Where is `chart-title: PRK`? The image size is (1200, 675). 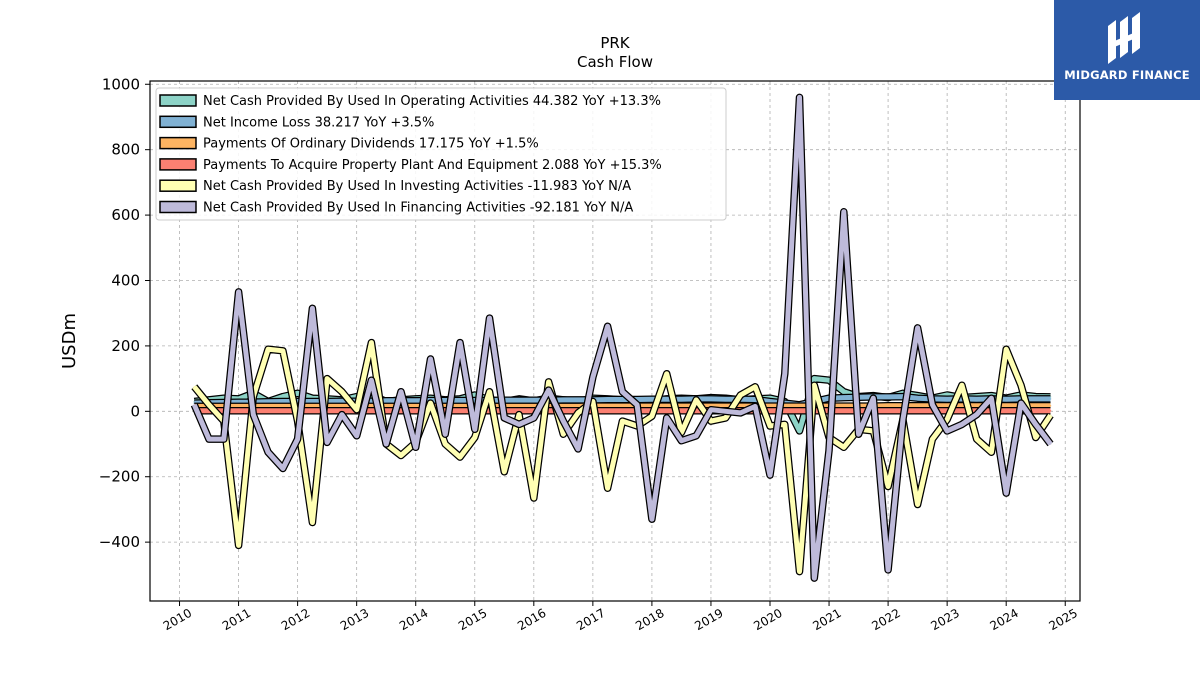
chart-title: PRK is located at coordinates (615, 43).